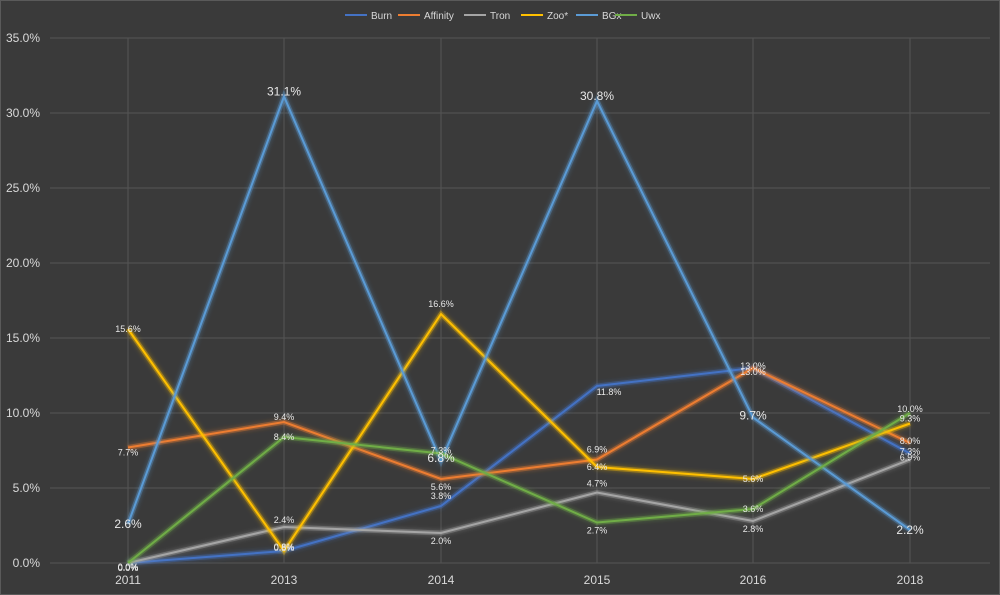 This screenshot has height=595, width=1000. I want to click on data-label: 6.8%, so click(441, 458).